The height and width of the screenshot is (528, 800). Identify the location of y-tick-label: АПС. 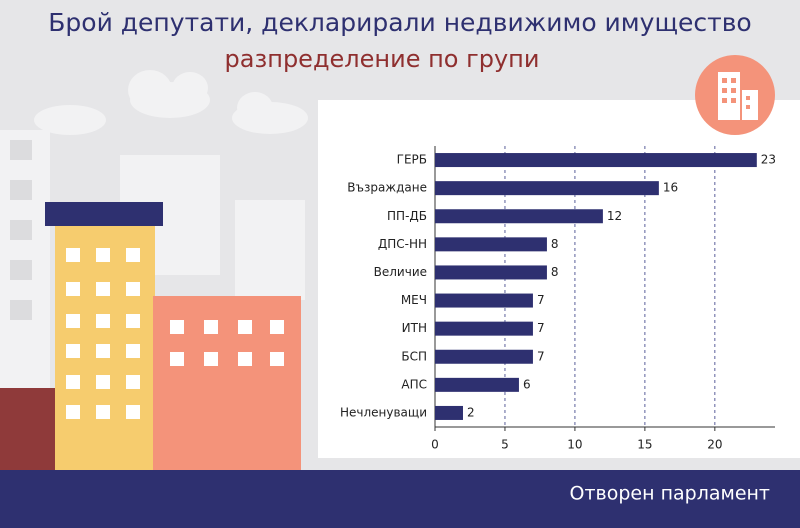
(414, 384).